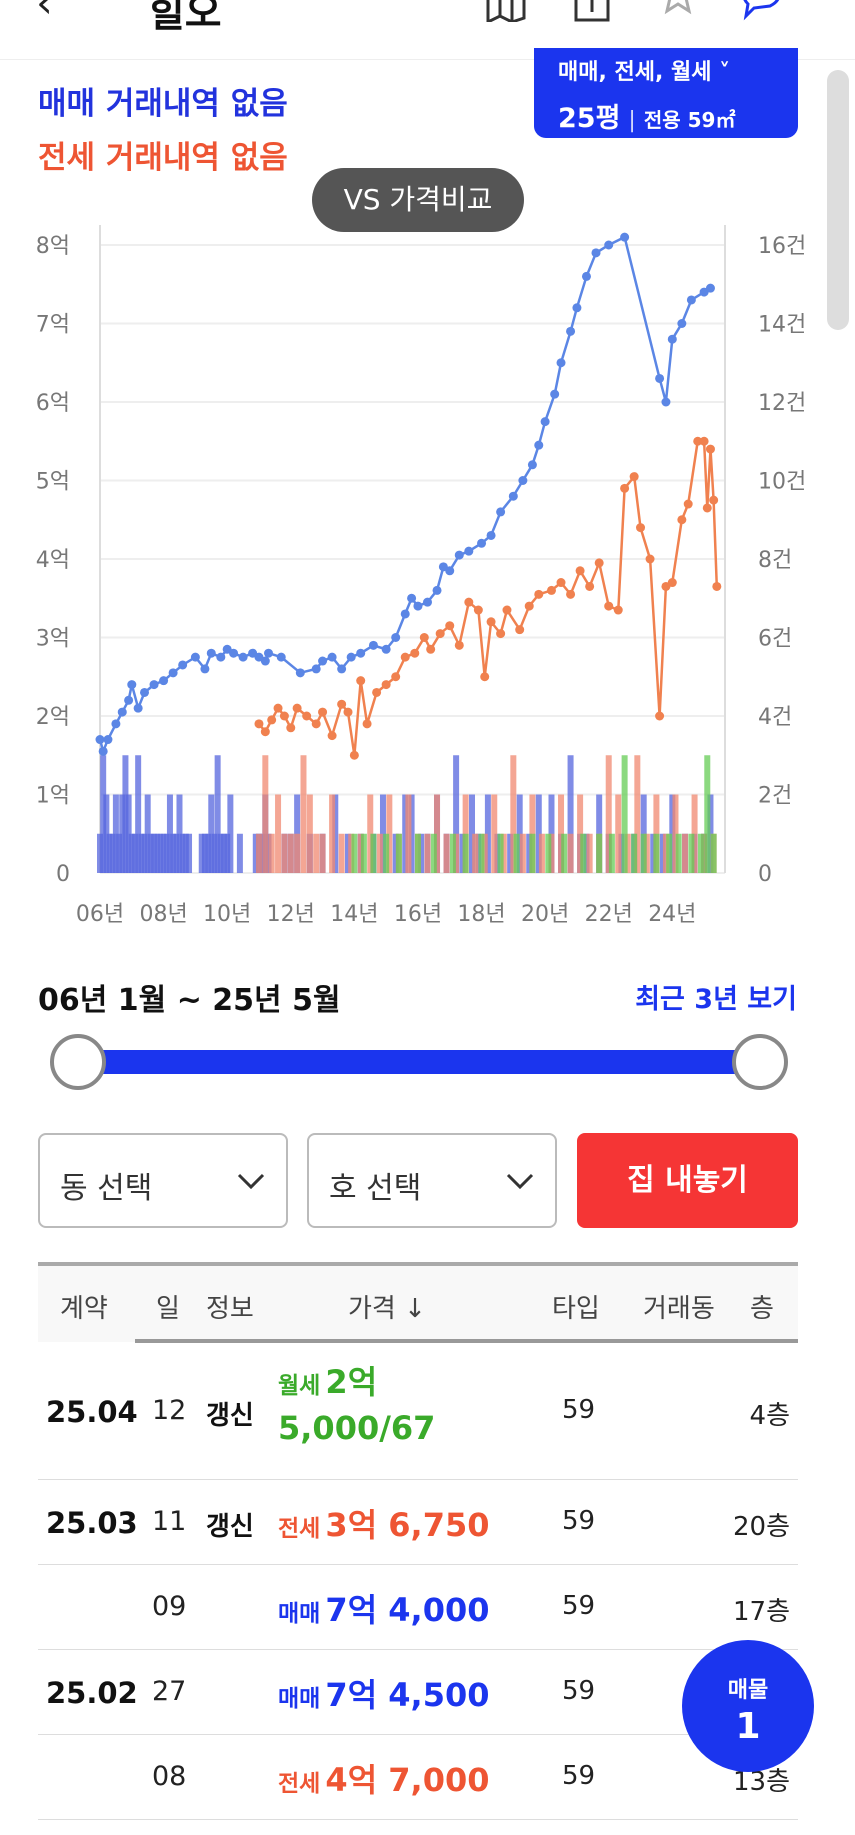  Describe the element at coordinates (299, 1386) in the screenshot. I see `deal-kind: 월세` at that location.